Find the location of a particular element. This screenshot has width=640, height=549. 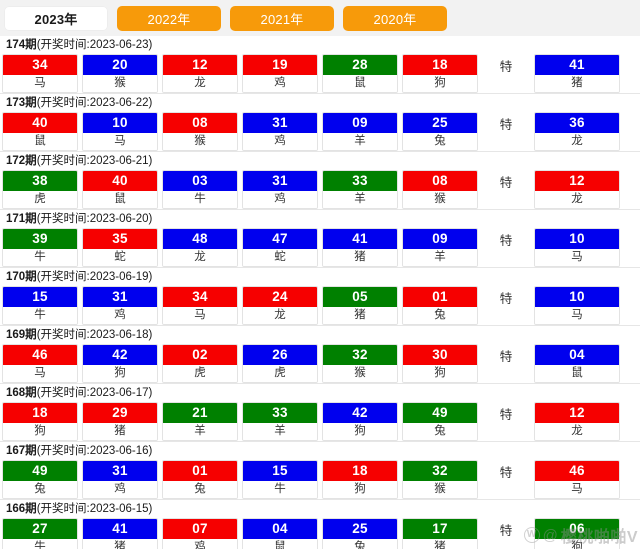

special-ball-zodiac: 鼠 is located at coordinates (577, 373).